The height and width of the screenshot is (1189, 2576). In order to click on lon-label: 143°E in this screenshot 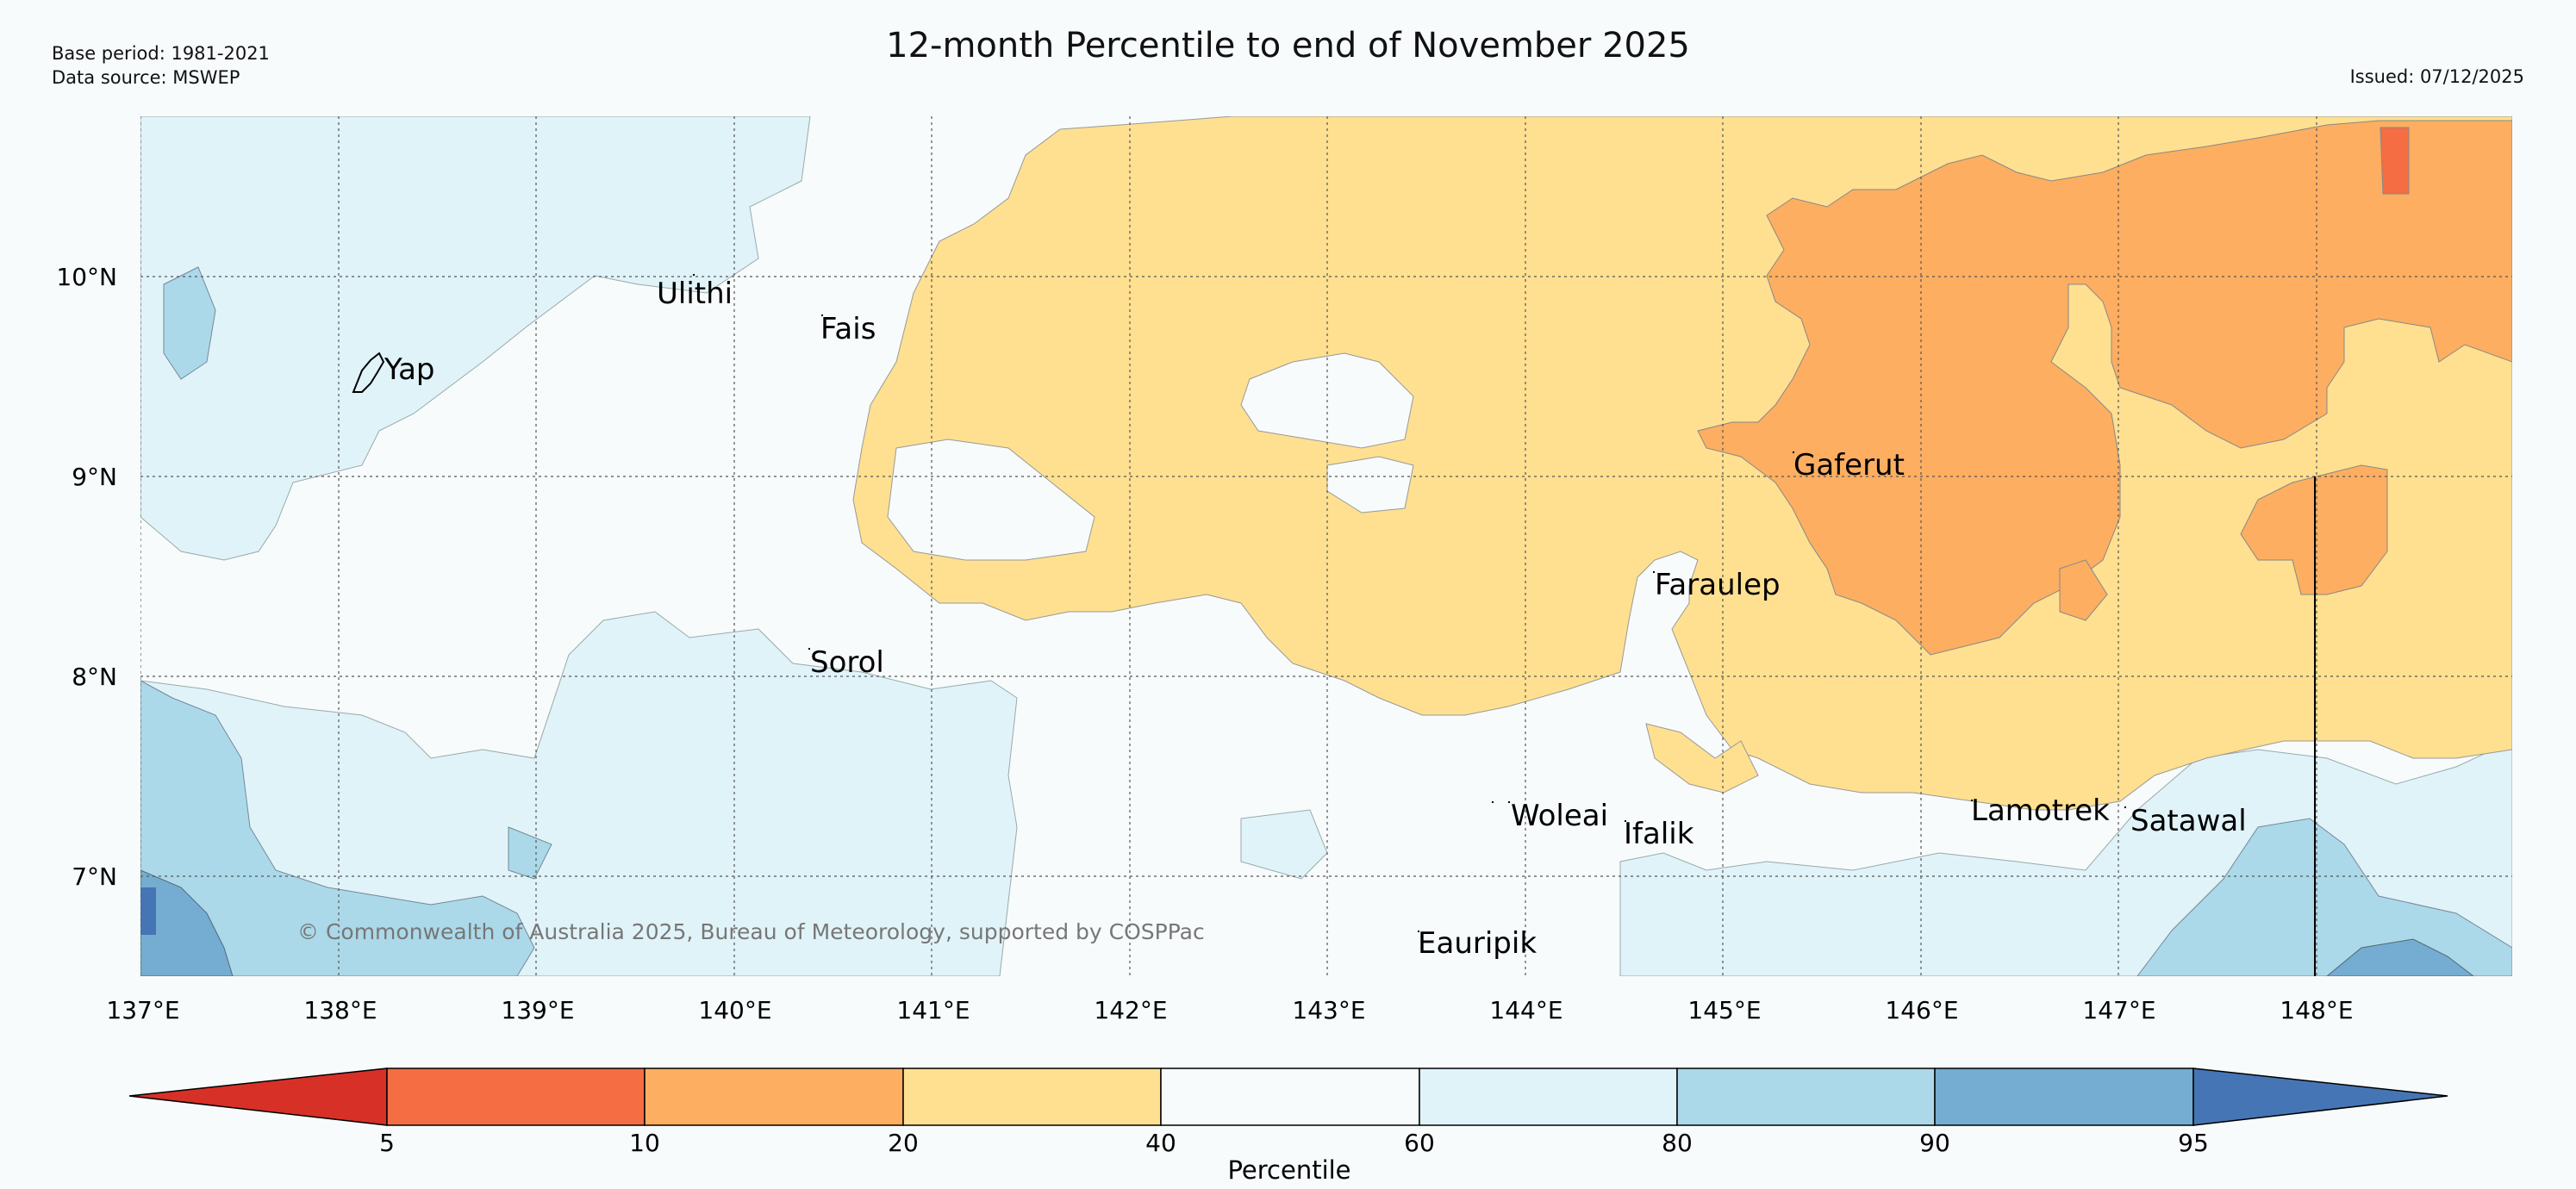, I will do `click(1328, 1010)`.